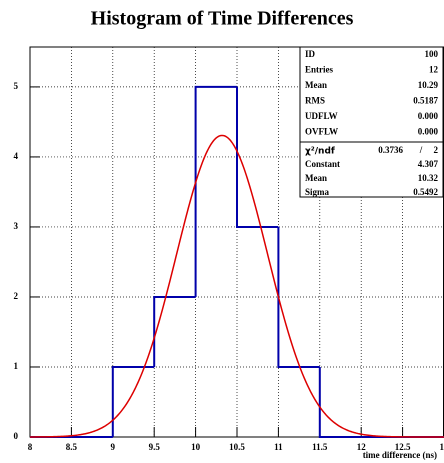 This screenshot has height=463, width=444. I want to click on stats-value: 0.5187, so click(425, 101).